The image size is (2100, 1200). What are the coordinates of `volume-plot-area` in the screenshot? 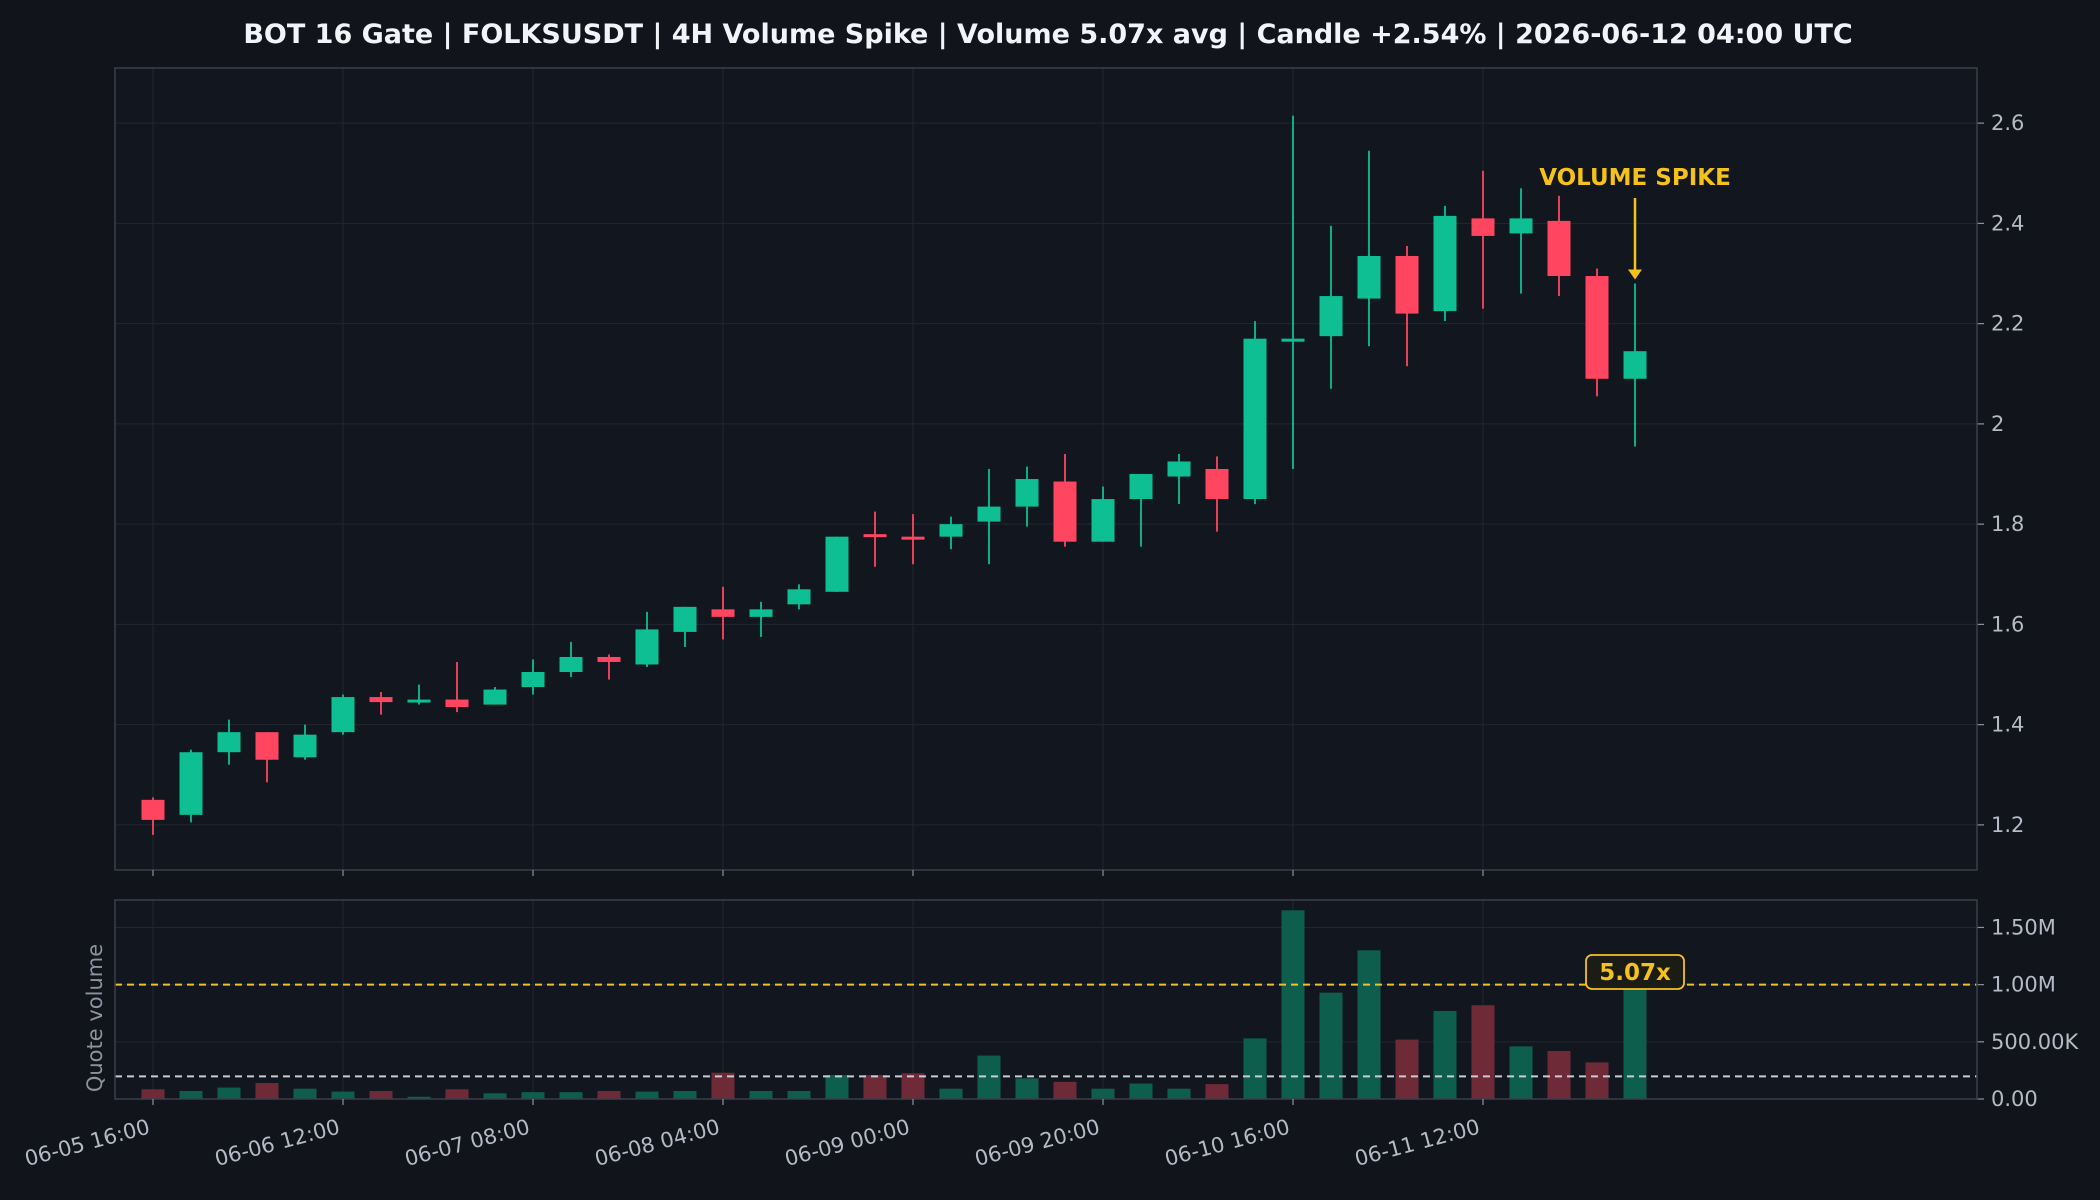 It's located at (1046, 999).